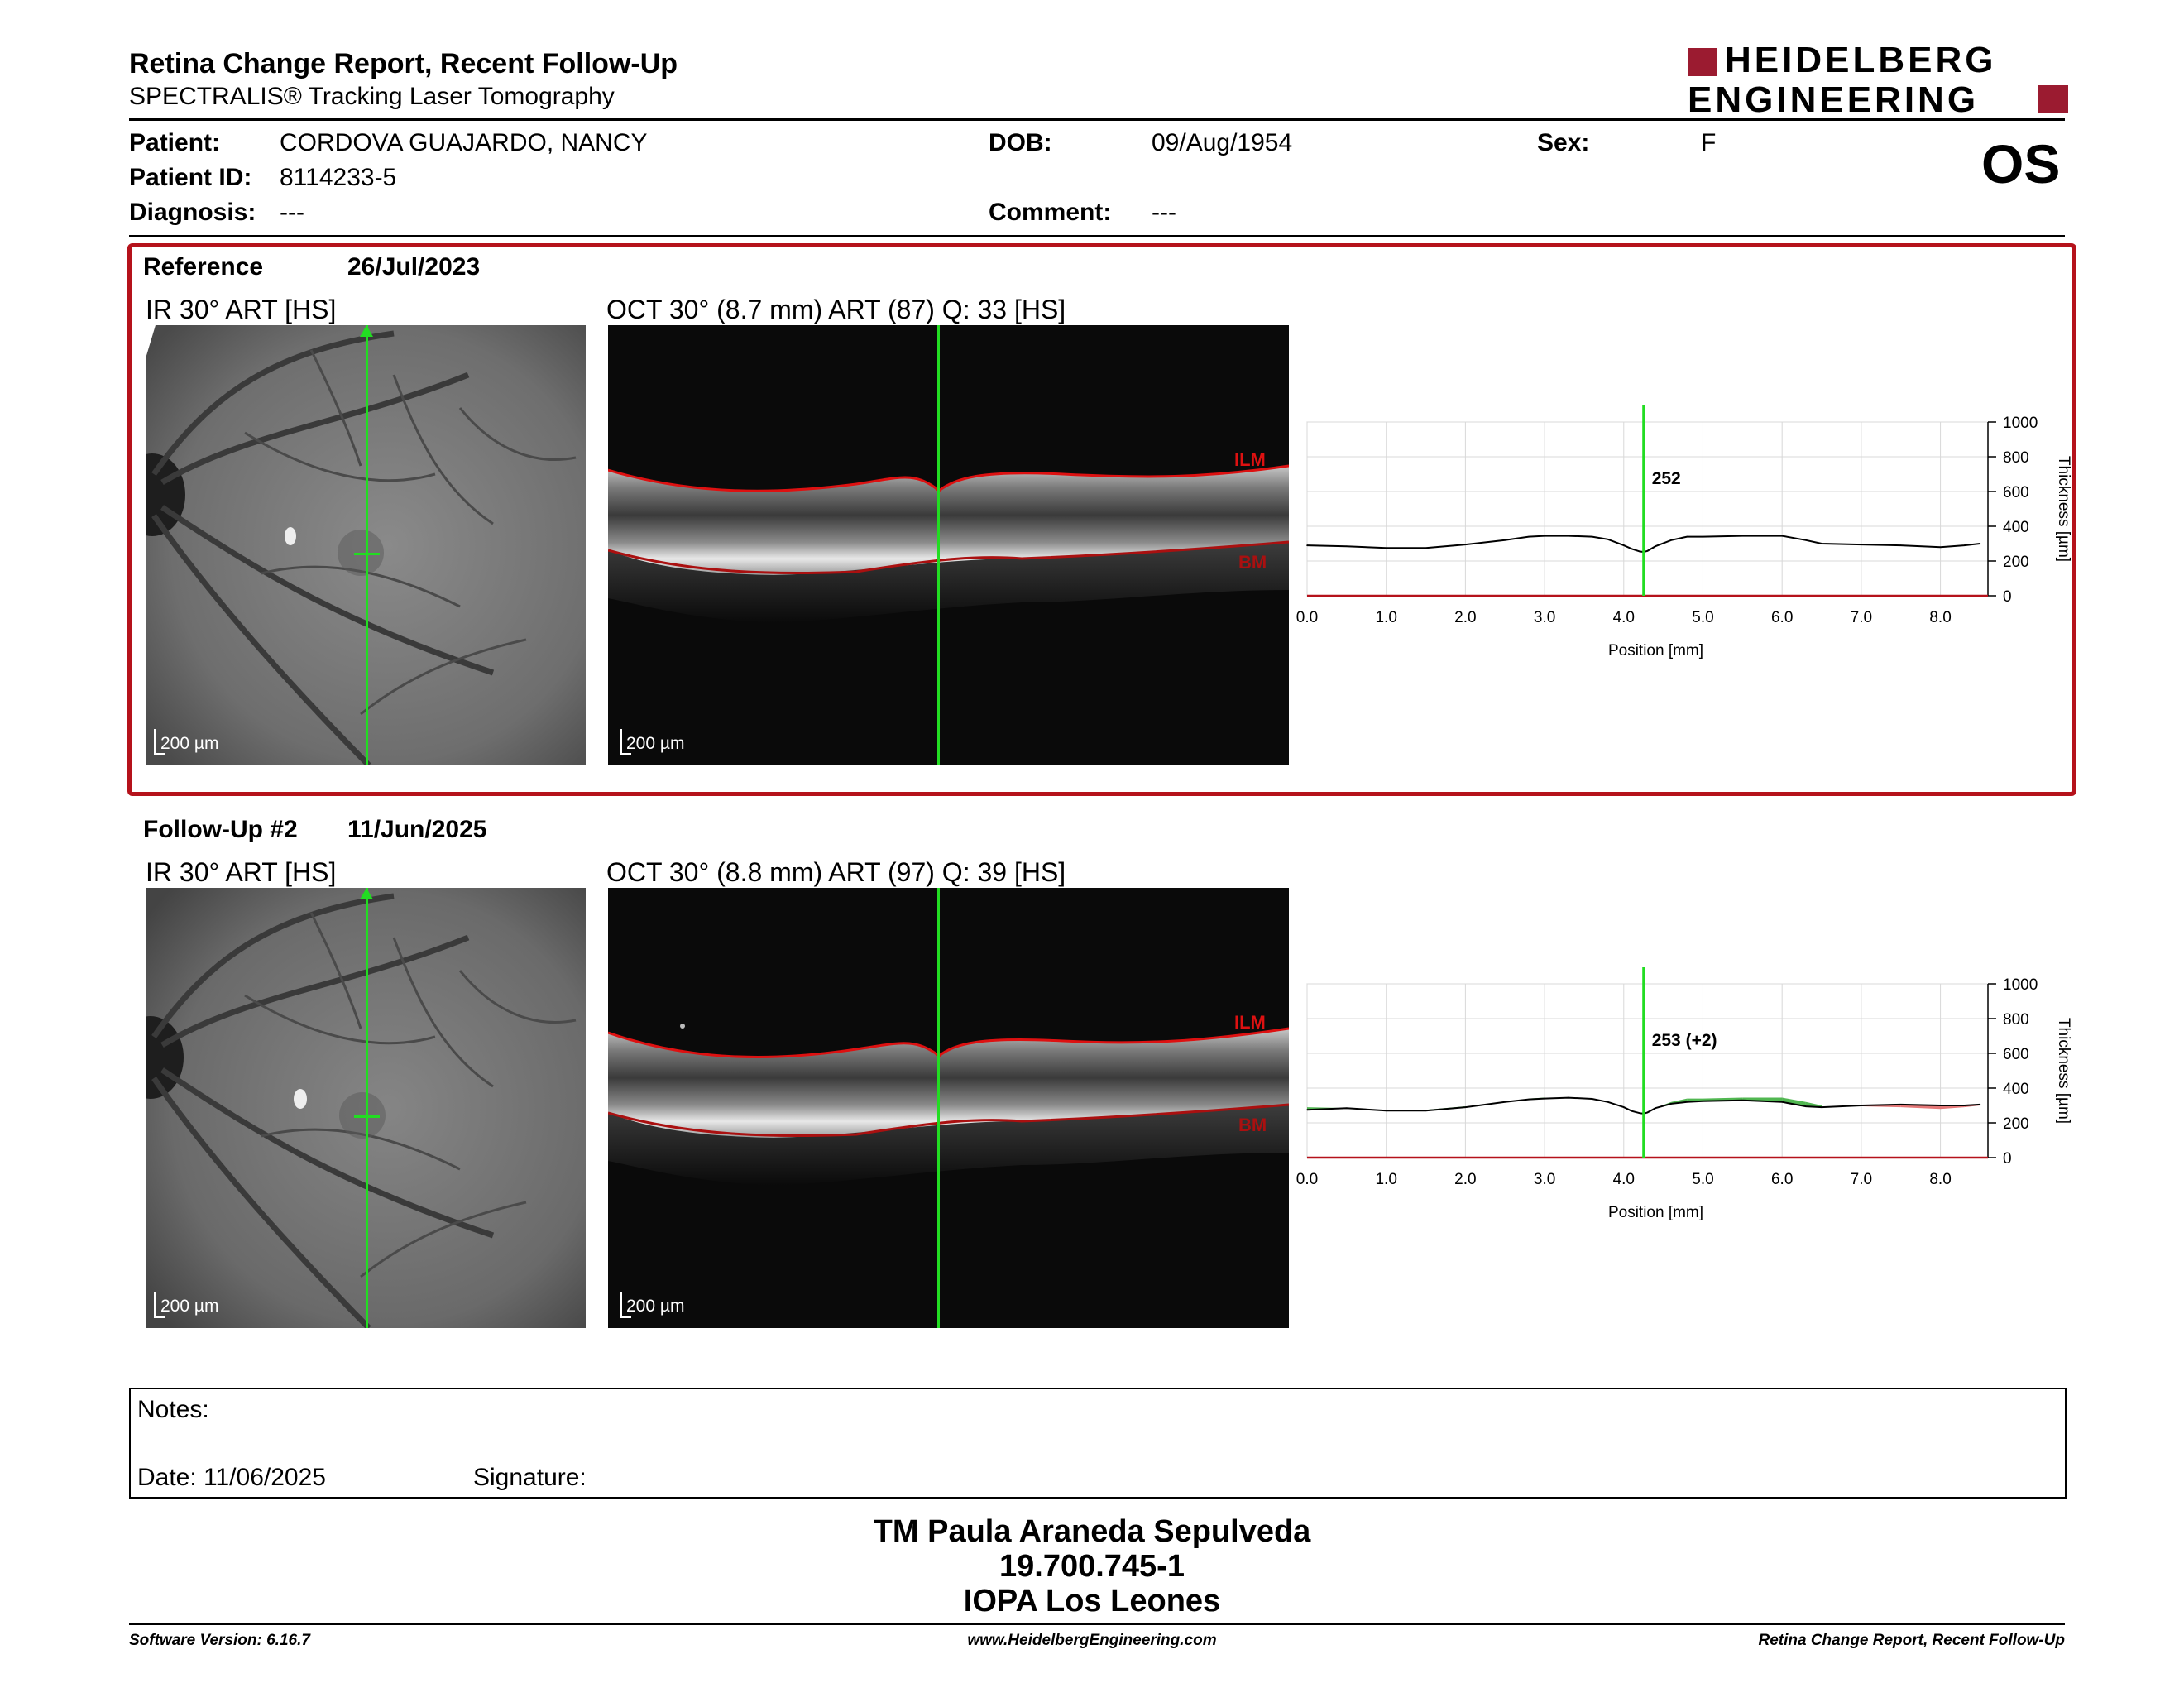  What do you see at coordinates (1252, 562) in the screenshot?
I see `reference-bm-label: BM` at bounding box center [1252, 562].